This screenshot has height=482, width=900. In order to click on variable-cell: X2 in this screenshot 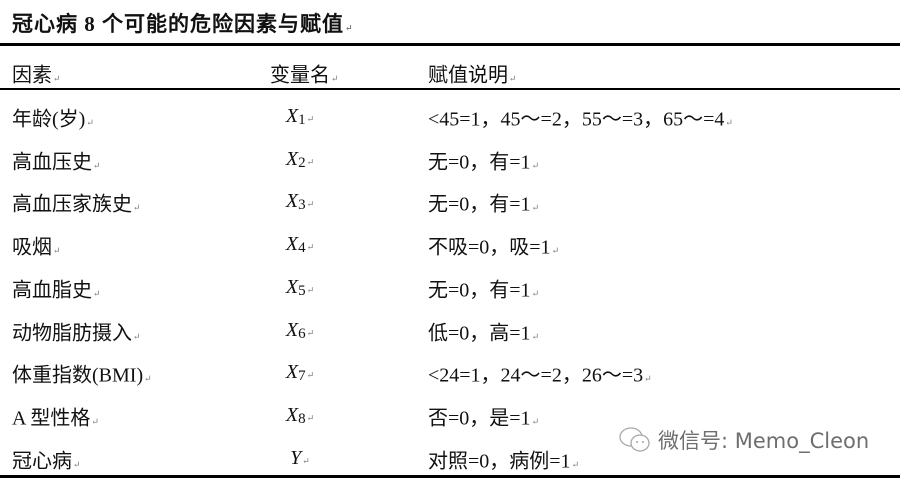, I will do `click(300, 160)`.